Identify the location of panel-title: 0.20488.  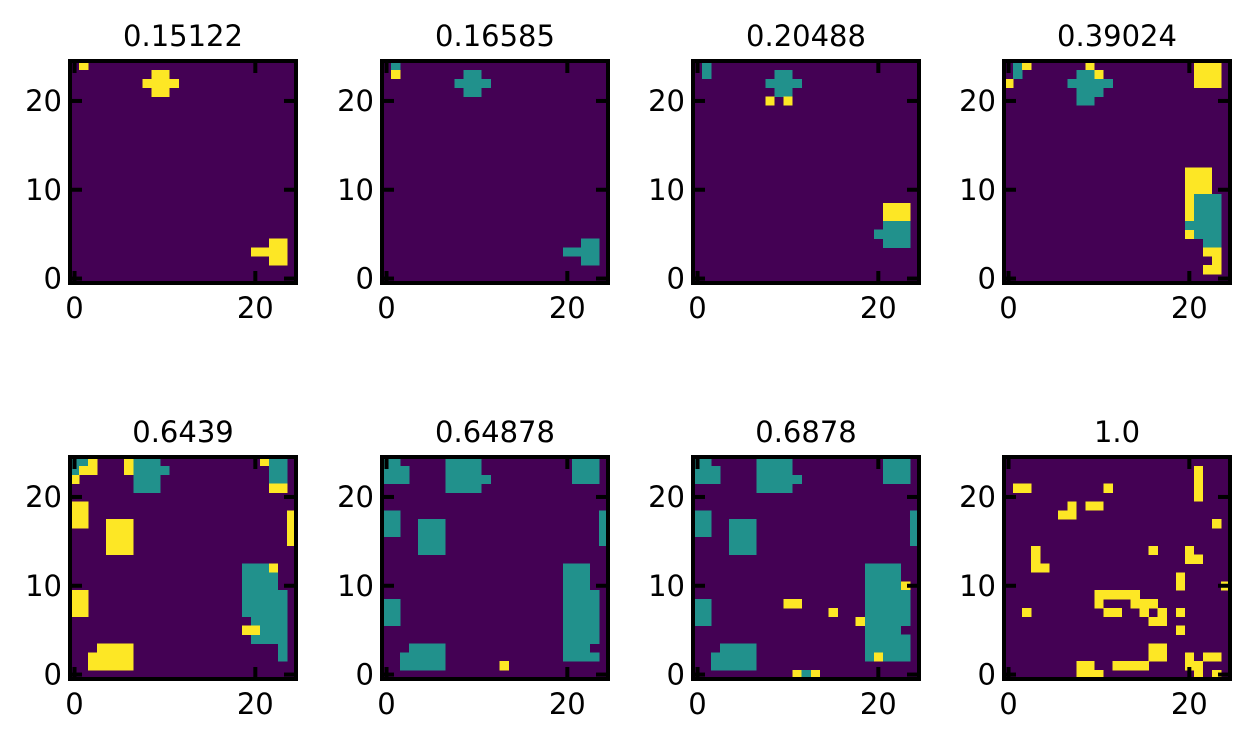
(806, 36).